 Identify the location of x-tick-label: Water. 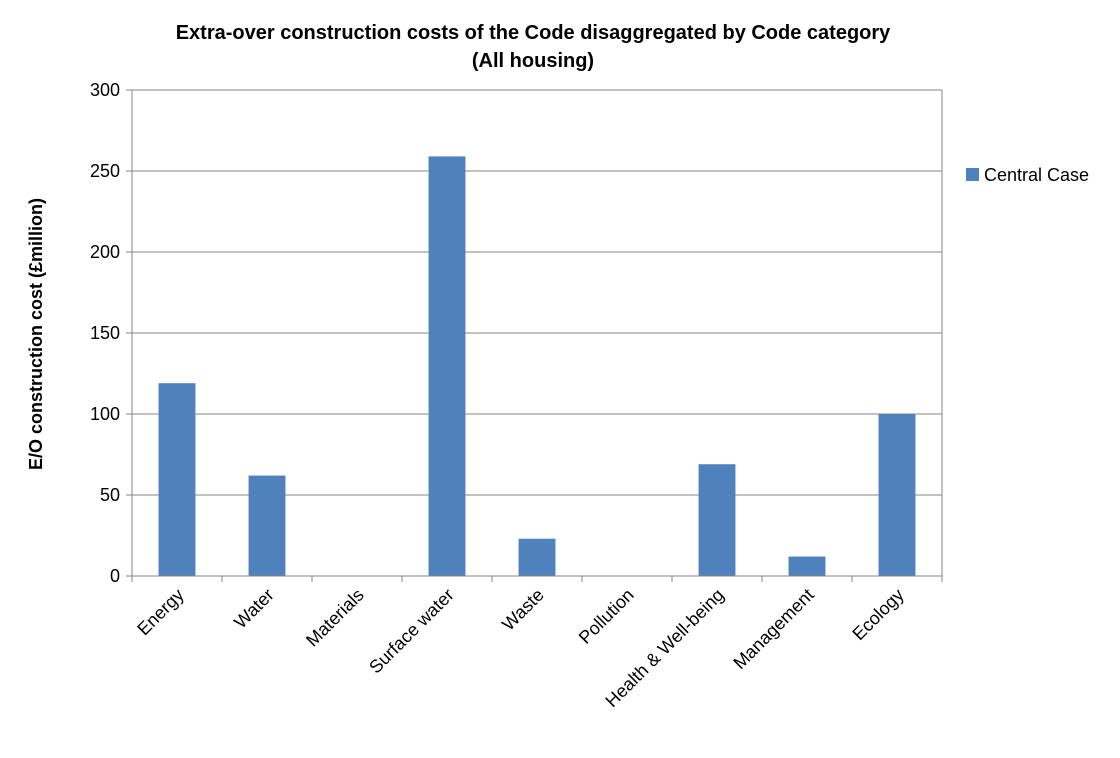
(254, 609).